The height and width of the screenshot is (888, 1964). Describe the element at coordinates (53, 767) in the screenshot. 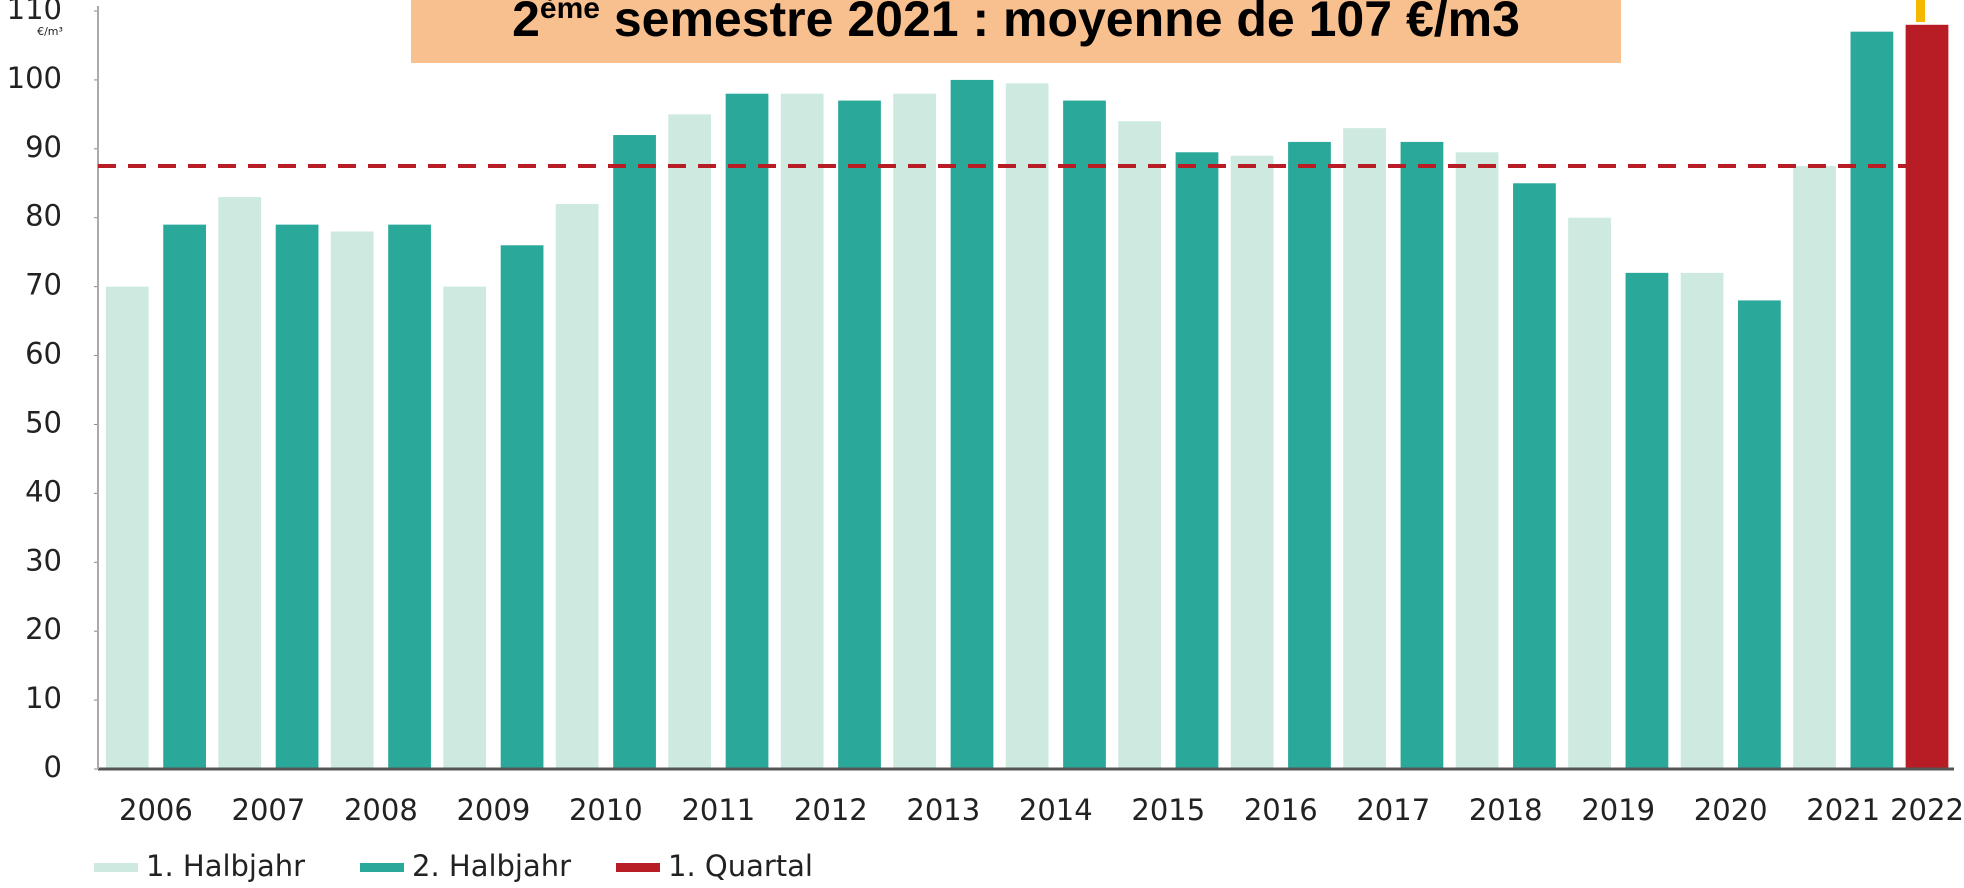

I see `y-tick-label: 0` at that location.